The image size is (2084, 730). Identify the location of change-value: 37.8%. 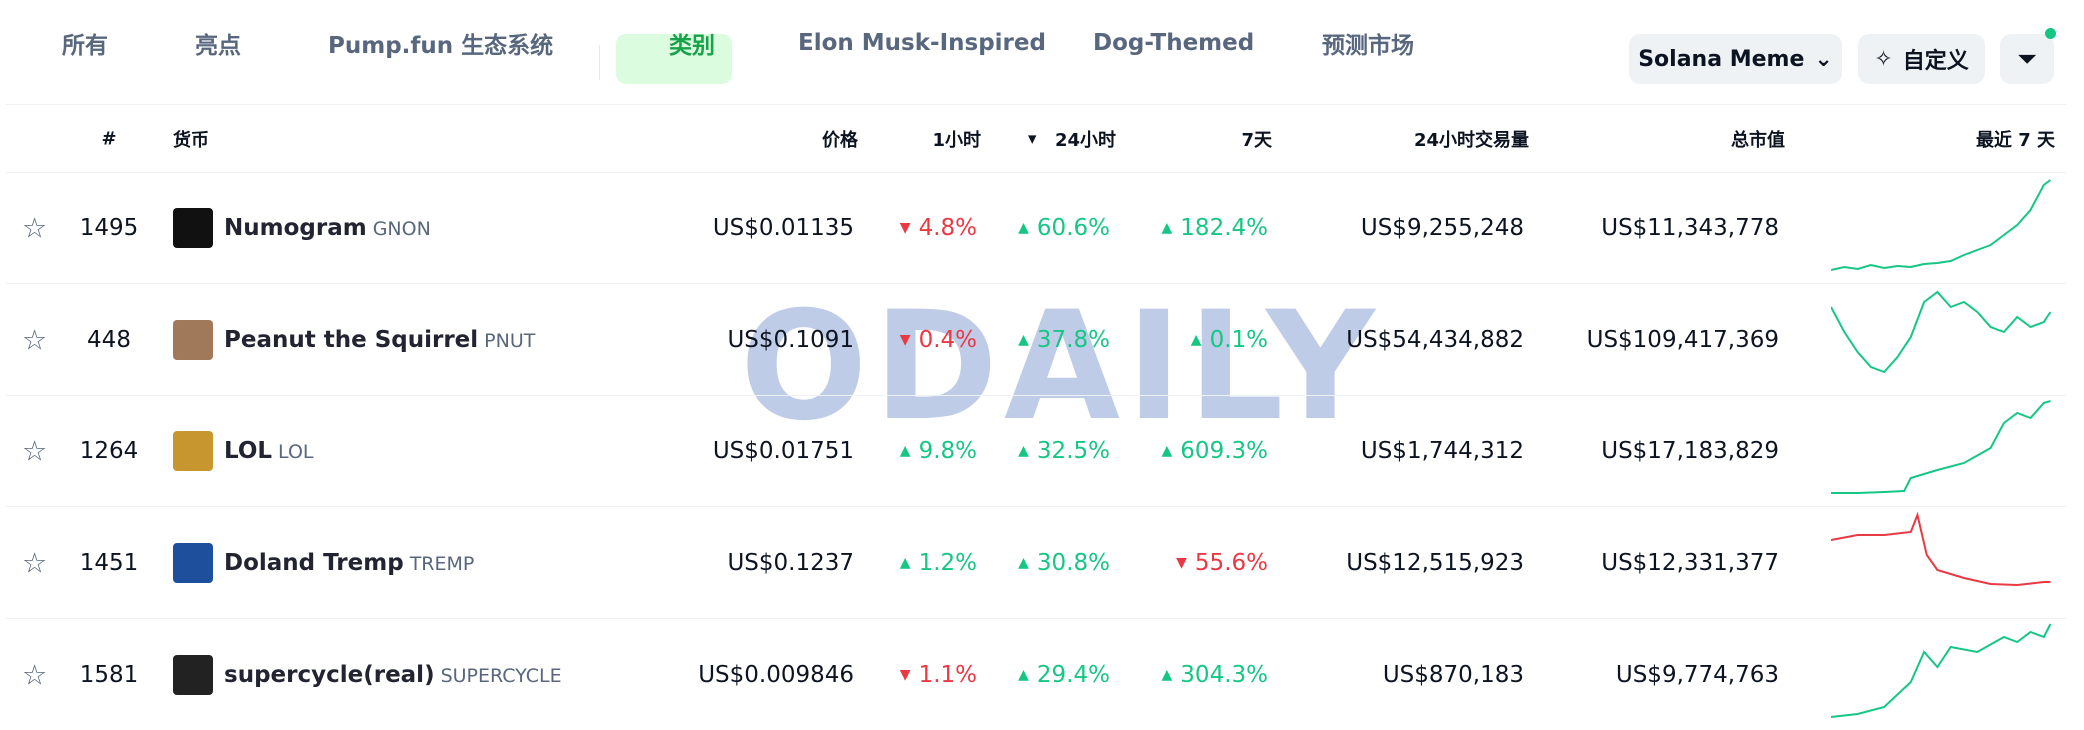
(1073, 340).